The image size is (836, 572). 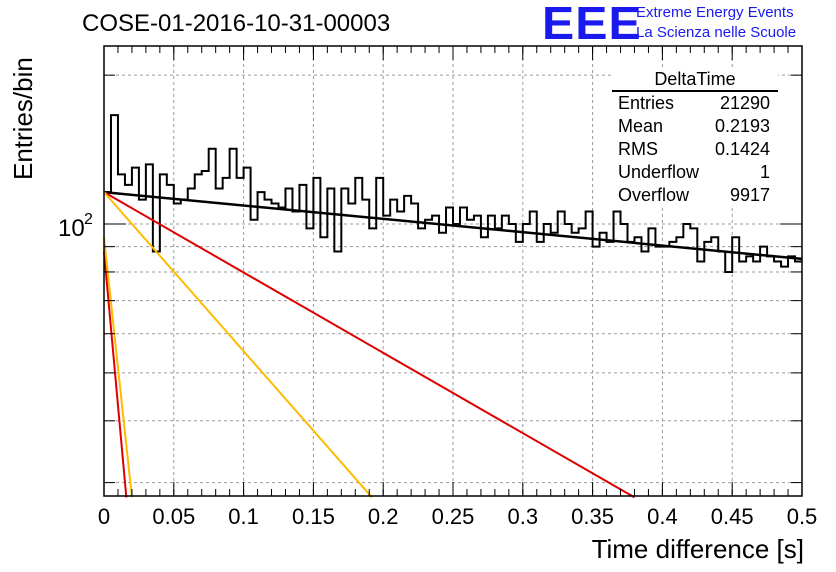 What do you see at coordinates (453, 516) in the screenshot?
I see `x-tick-label: 0.25` at bounding box center [453, 516].